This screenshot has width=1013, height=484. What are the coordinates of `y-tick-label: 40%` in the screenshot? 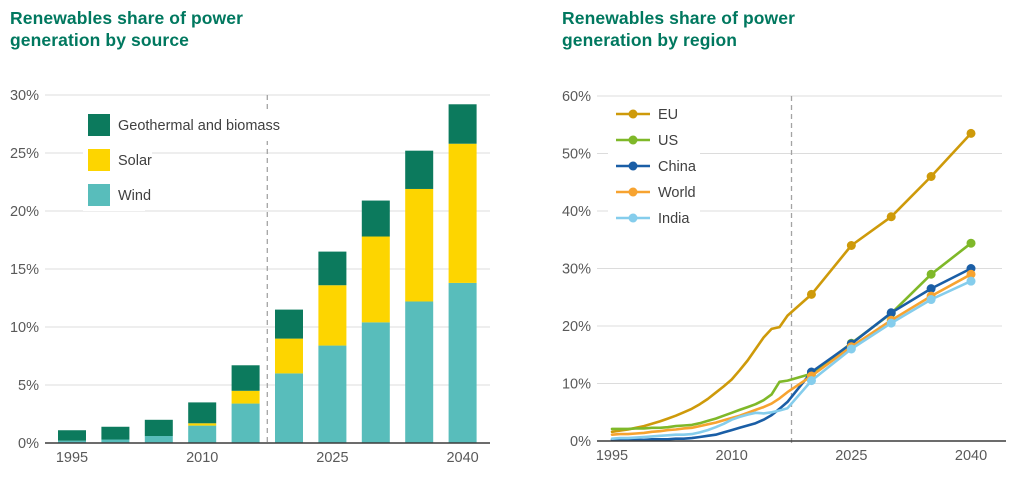 It's located at (576, 212).